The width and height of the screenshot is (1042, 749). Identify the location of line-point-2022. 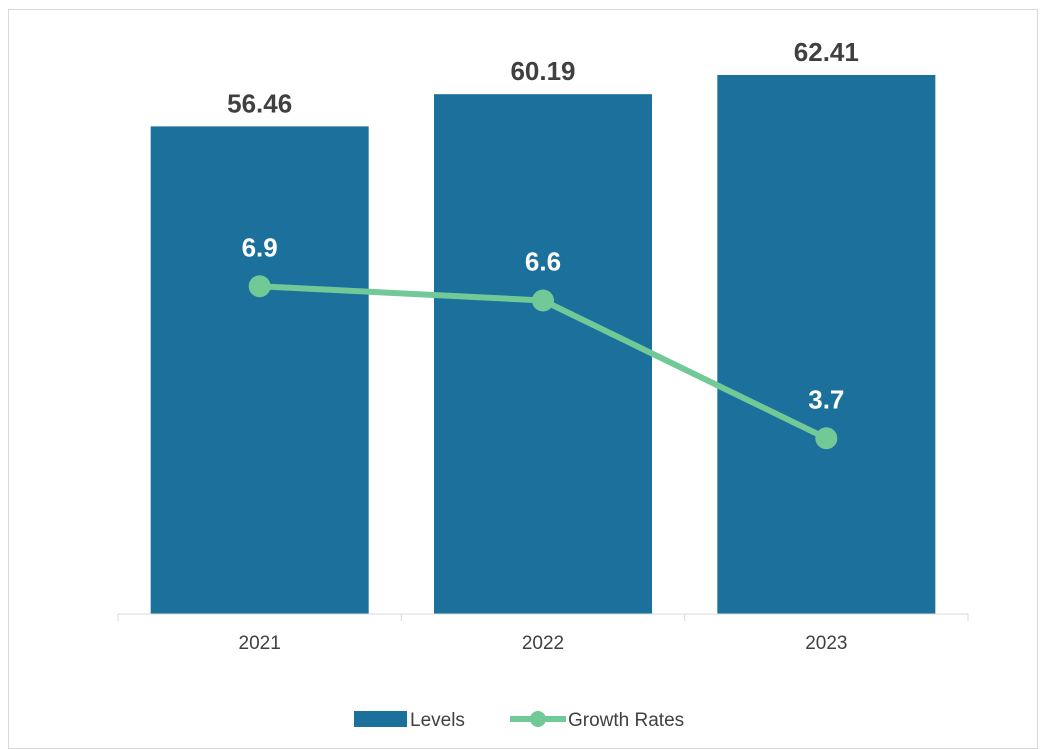
(543, 300).